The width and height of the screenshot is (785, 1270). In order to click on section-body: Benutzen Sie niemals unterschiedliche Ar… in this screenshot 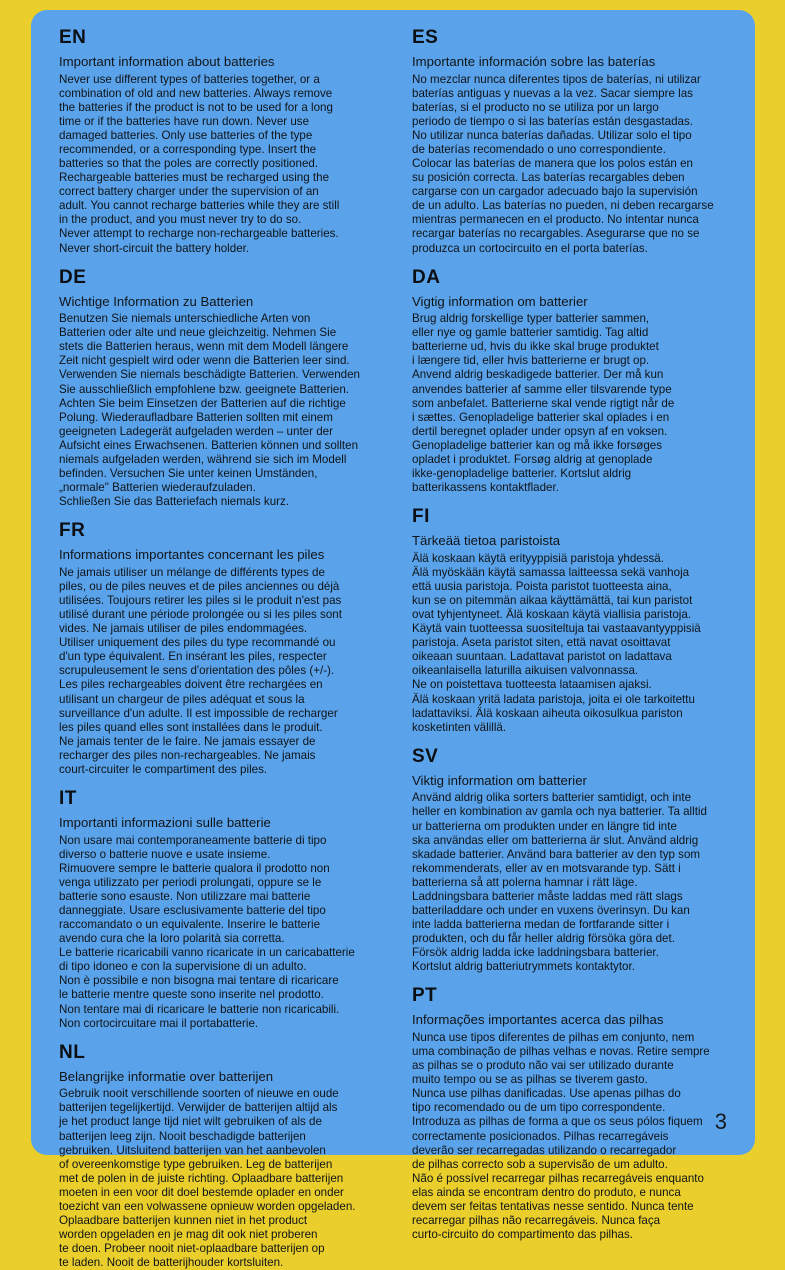, I will do `click(209, 410)`.